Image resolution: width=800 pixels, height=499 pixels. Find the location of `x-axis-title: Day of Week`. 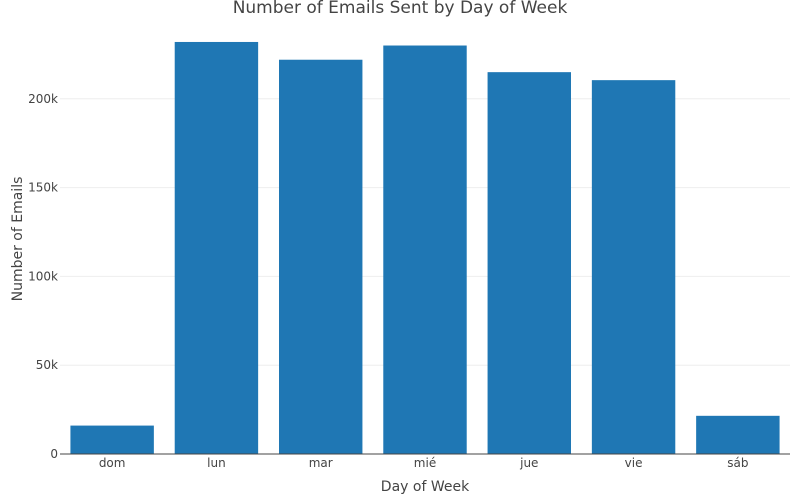

x-axis-title: Day of Week is located at coordinates (425, 486).